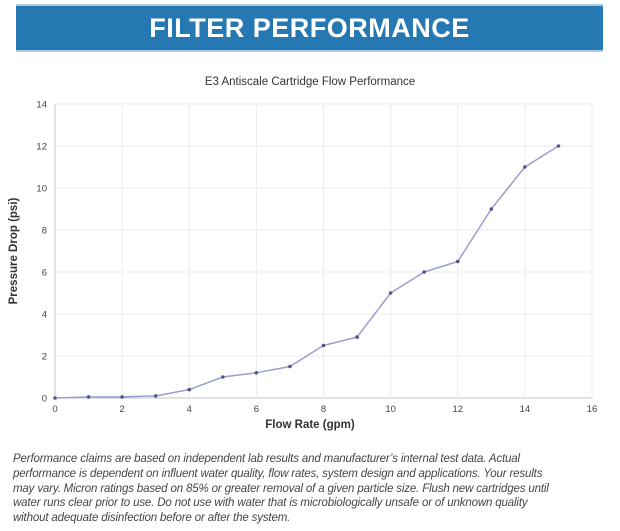  Describe the element at coordinates (310, 425) in the screenshot. I see `x-axis-label: Flow Rate (gpm)` at that location.